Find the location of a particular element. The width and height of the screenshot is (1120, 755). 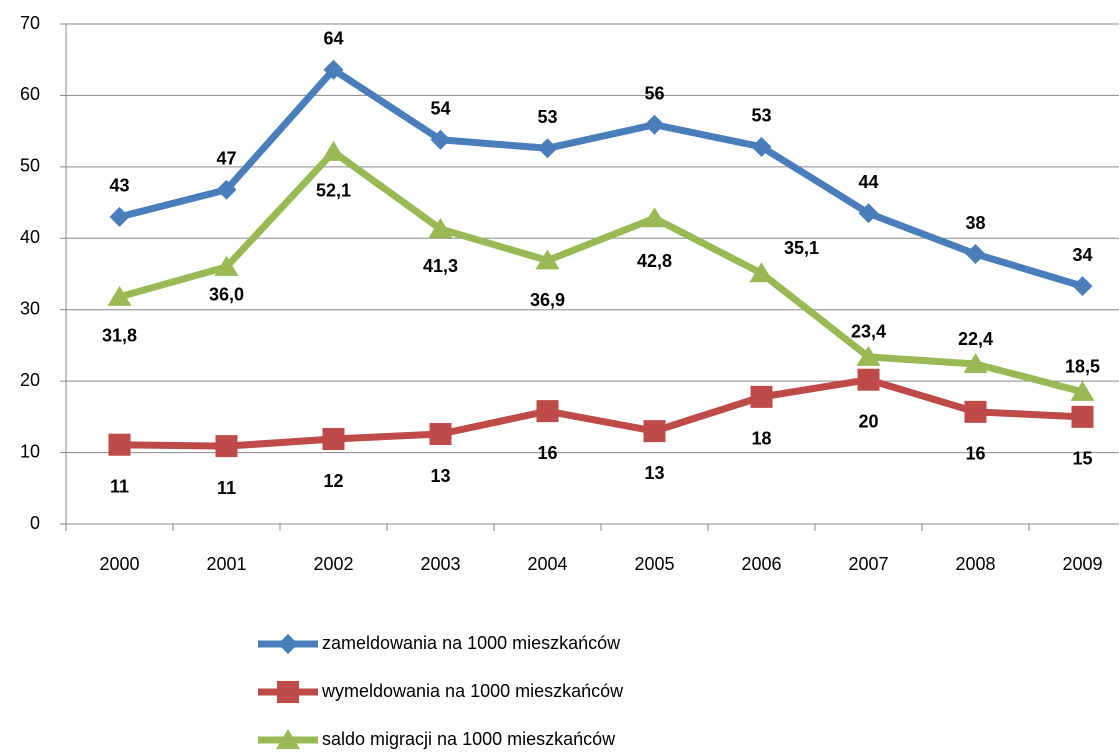

legend-label: zameldowania na 1000 mieszkańców is located at coordinates (471, 643).